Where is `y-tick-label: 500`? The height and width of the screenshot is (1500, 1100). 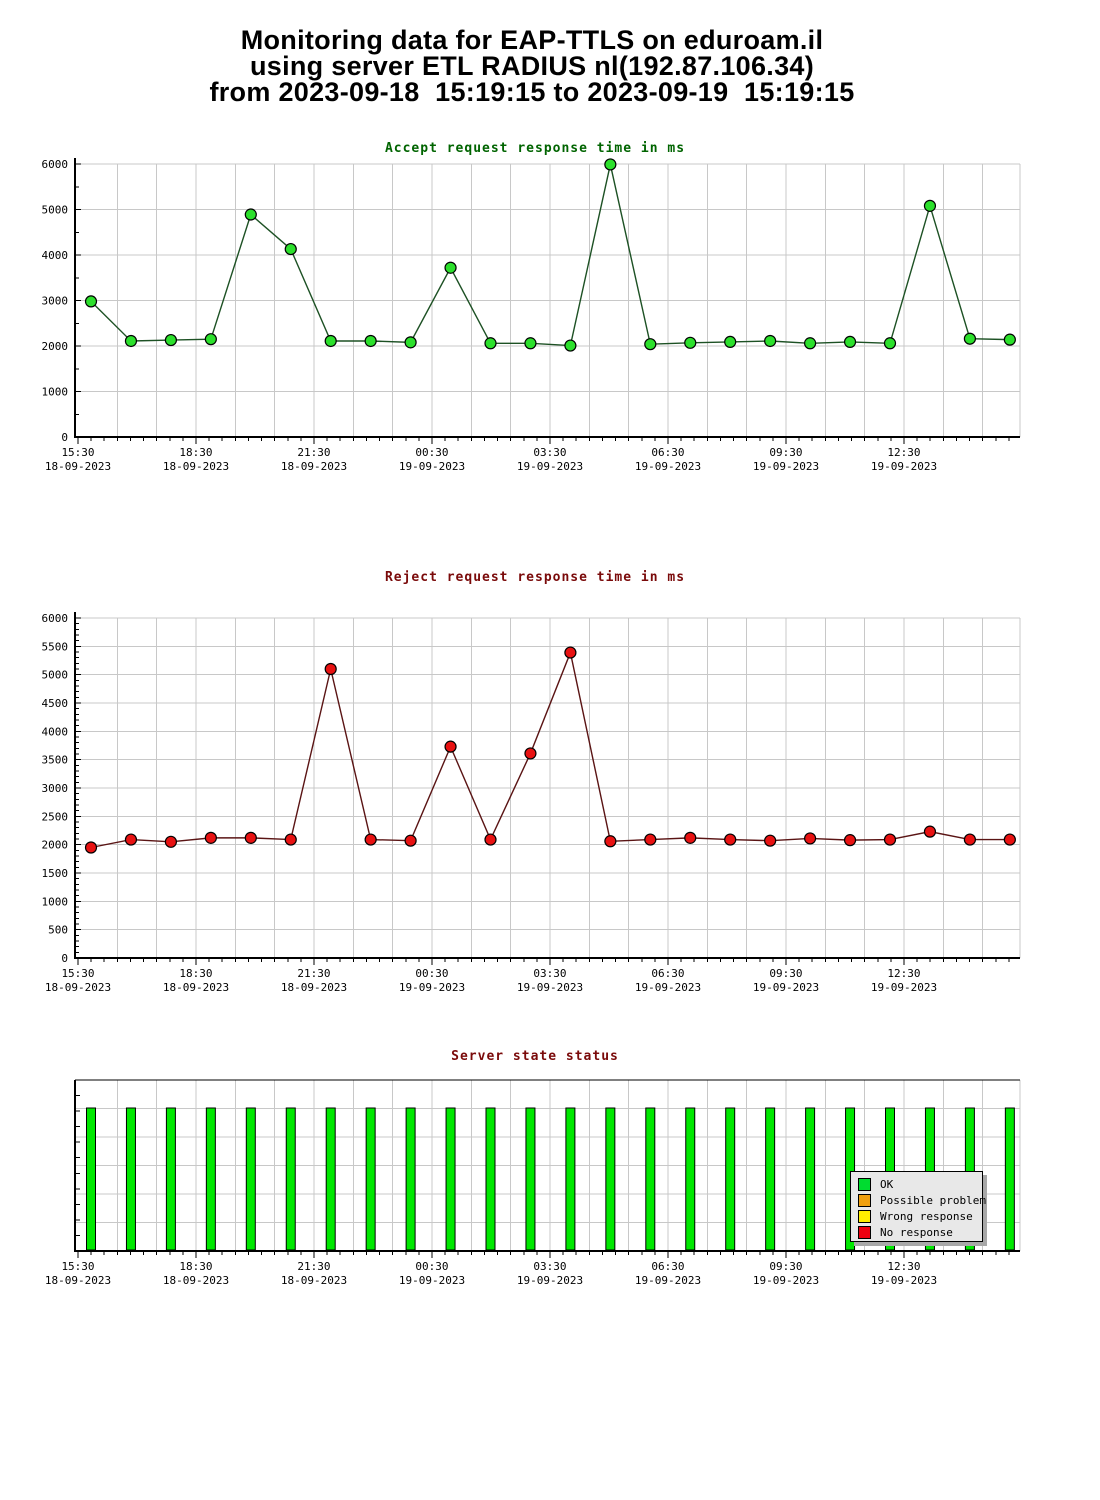 y-tick-label: 500 is located at coordinates (58, 930).